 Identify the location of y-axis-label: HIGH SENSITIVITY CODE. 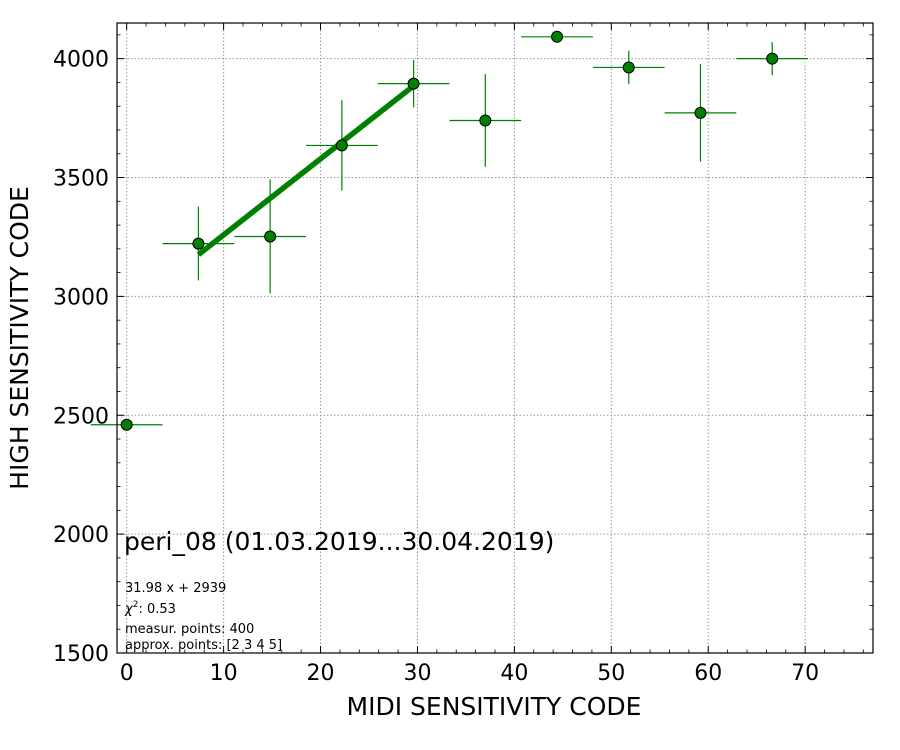
(19, 338).